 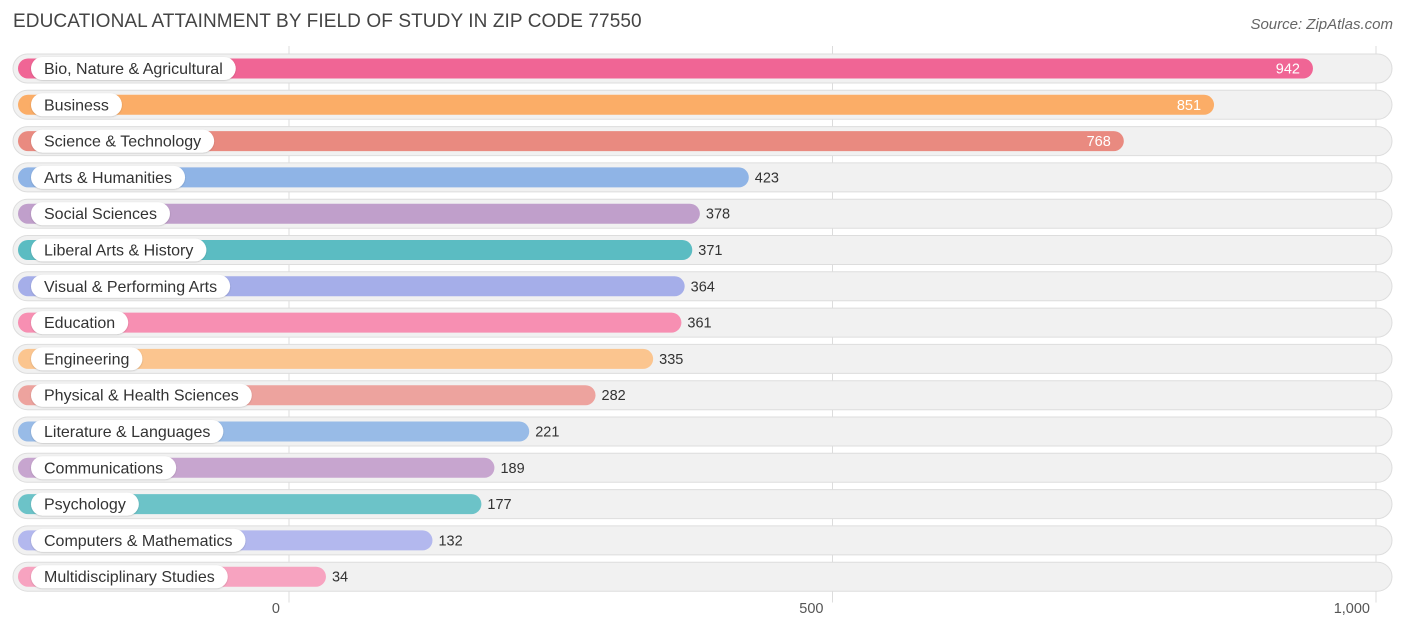 I want to click on category-label: Visual & Performing Arts, so click(x=130, y=287).